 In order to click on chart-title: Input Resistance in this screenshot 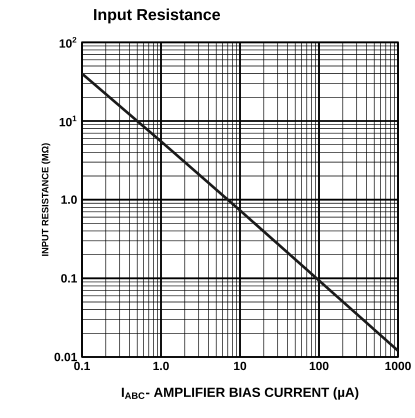, I will do `click(157, 16)`.